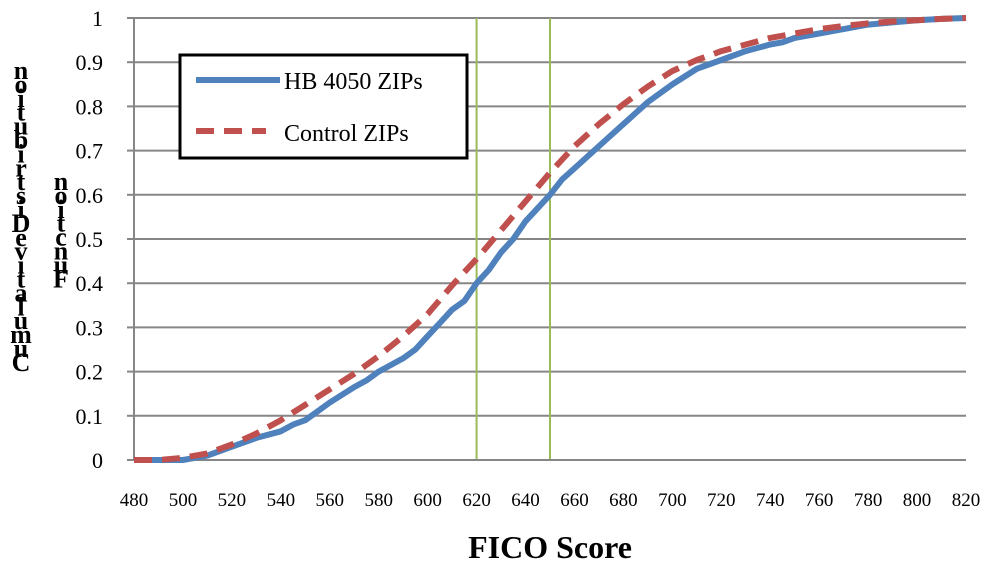 The width and height of the screenshot is (991, 573). Describe the element at coordinates (819, 500) in the screenshot. I see `x-tick-label: 760` at that location.